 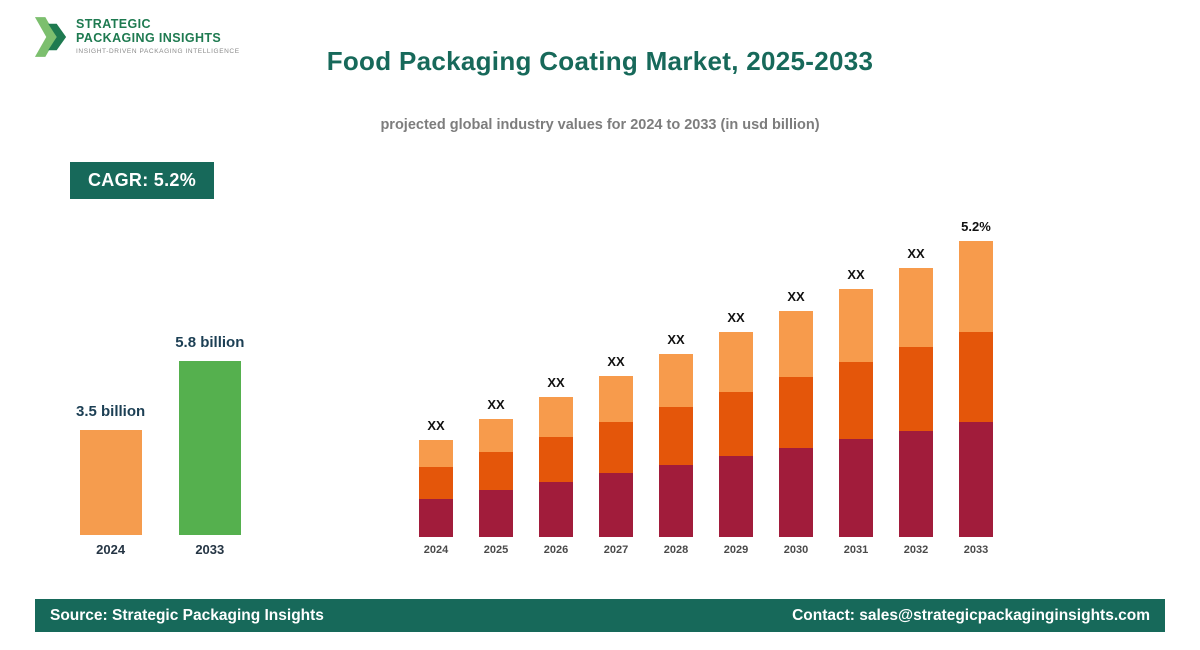 I want to click on summary-bar-group: 3.5 billion 2024, so click(x=110, y=480).